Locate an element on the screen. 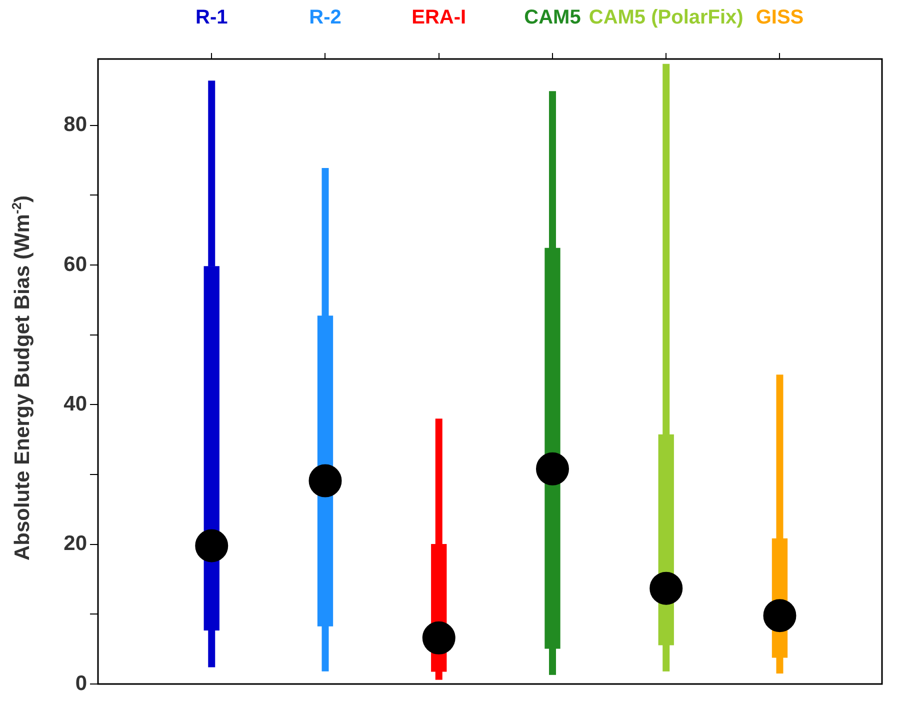  y-tick-label: 40 is located at coordinates (75, 404).